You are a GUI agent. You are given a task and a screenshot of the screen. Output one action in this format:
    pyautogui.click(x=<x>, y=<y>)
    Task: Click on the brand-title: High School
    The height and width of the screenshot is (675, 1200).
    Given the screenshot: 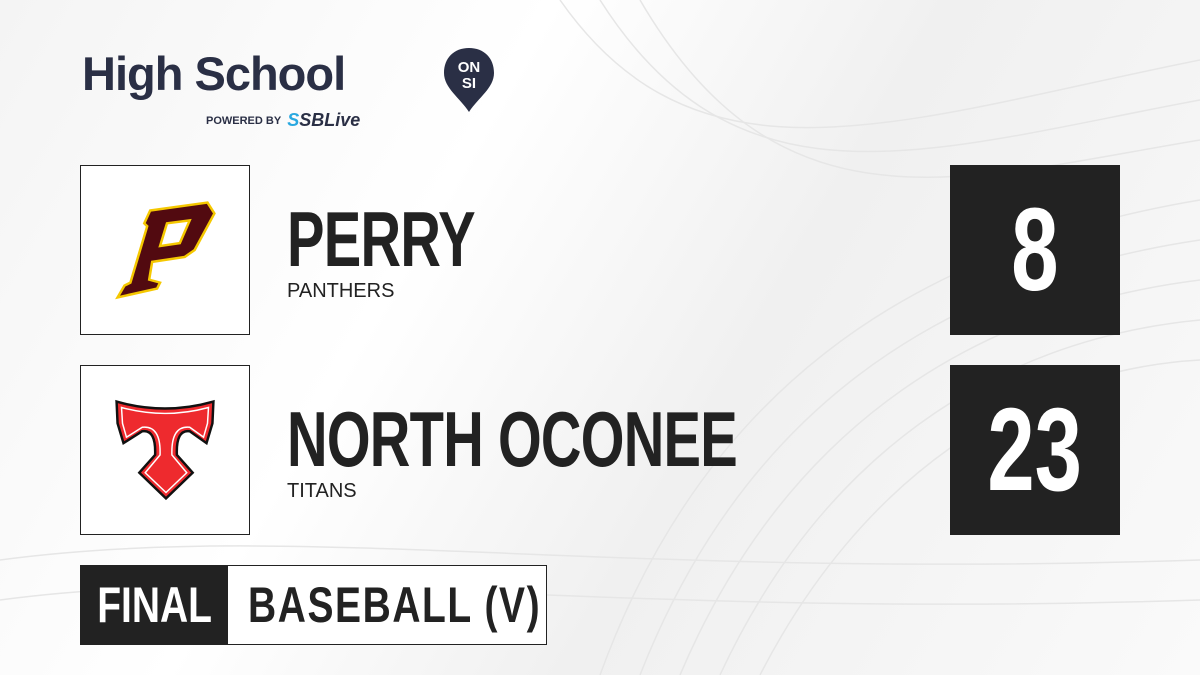 What is the action you would take?
    pyautogui.click(x=214, y=73)
    